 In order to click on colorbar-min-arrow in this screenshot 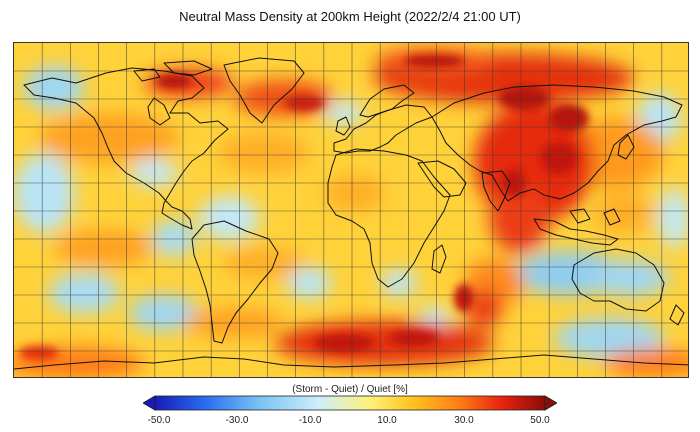, I will do `click(149, 403)`.